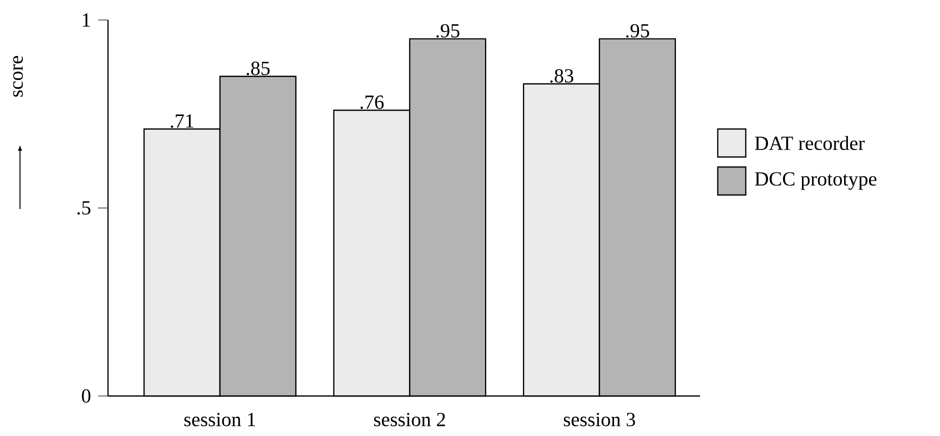 The image size is (940, 436). What do you see at coordinates (18, 76) in the screenshot?
I see `y-axis-title: score` at bounding box center [18, 76].